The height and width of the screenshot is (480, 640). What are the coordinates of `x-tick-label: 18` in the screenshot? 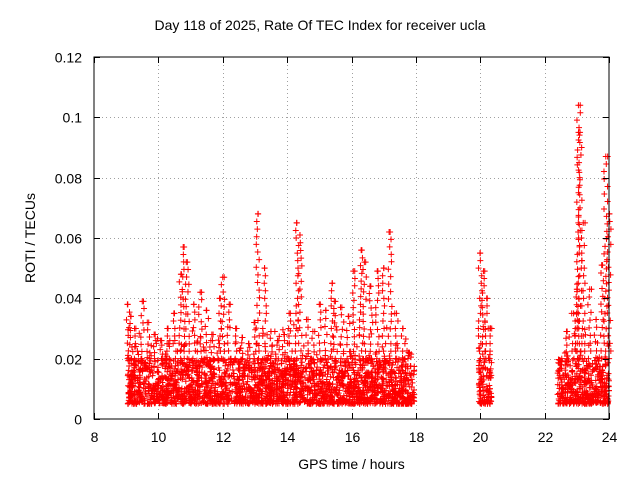 It's located at (417, 437).